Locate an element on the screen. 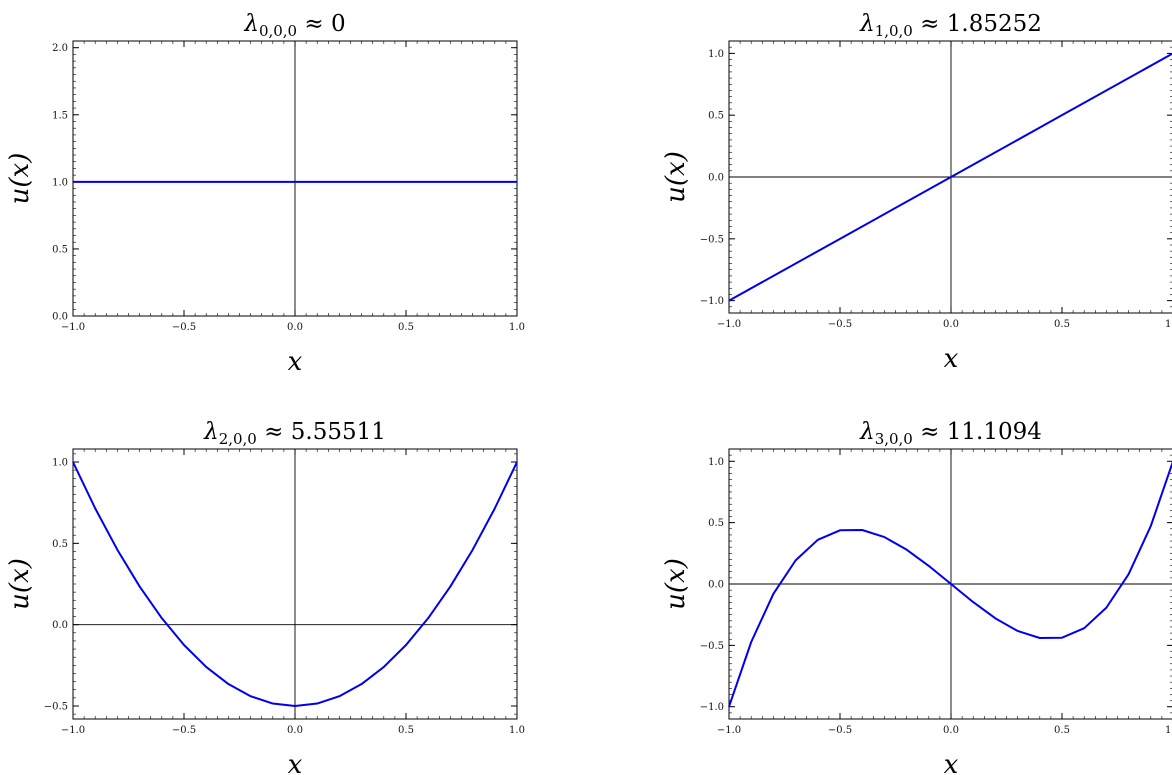 Image resolution: width=1172 pixels, height=775 pixels. y-tick-label: 2.0 is located at coordinates (60, 48).